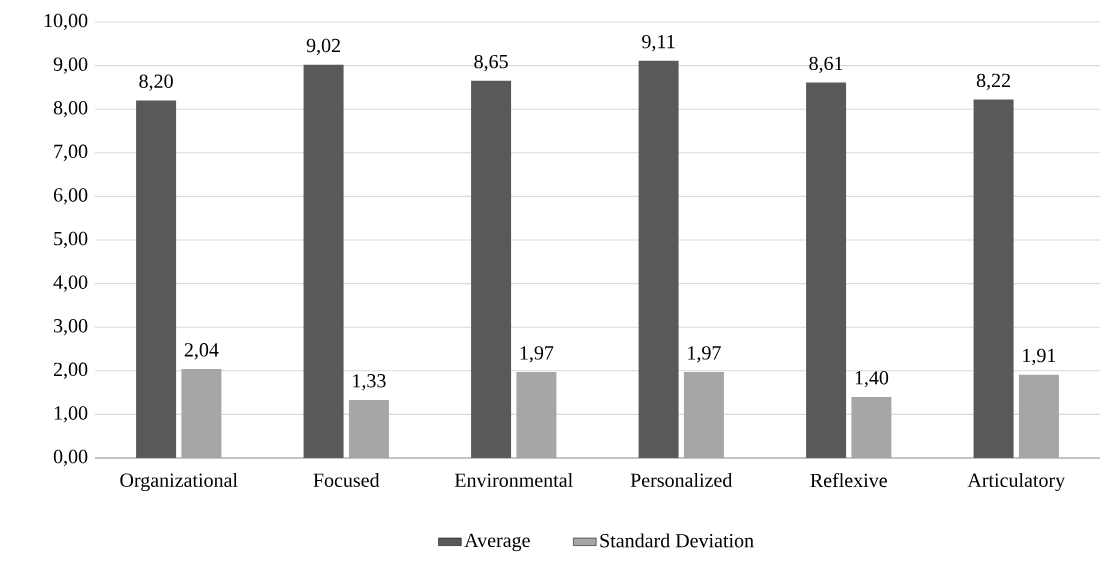  I want to click on data-label: 1,40, so click(872, 379).